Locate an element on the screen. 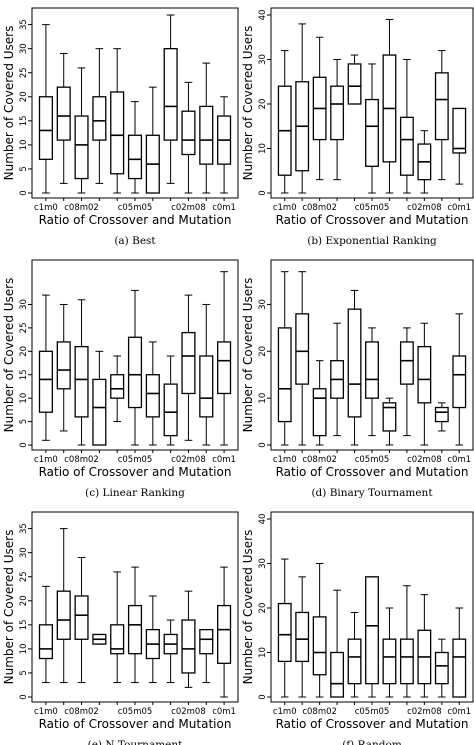 This screenshot has width=474, height=745. box-c03m07 is located at coordinates (406, 641).